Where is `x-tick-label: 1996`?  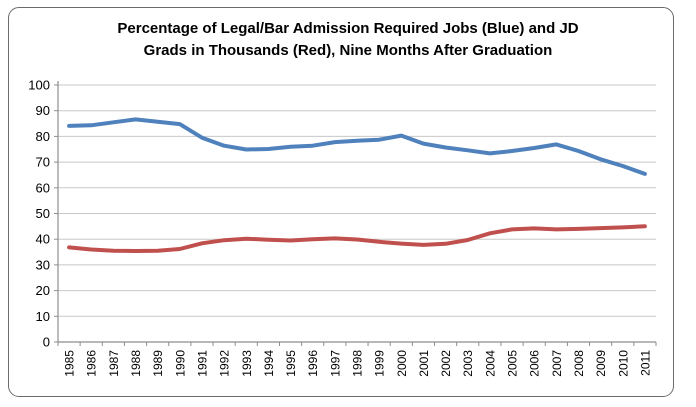
x-tick-label: 1996 is located at coordinates (313, 363).